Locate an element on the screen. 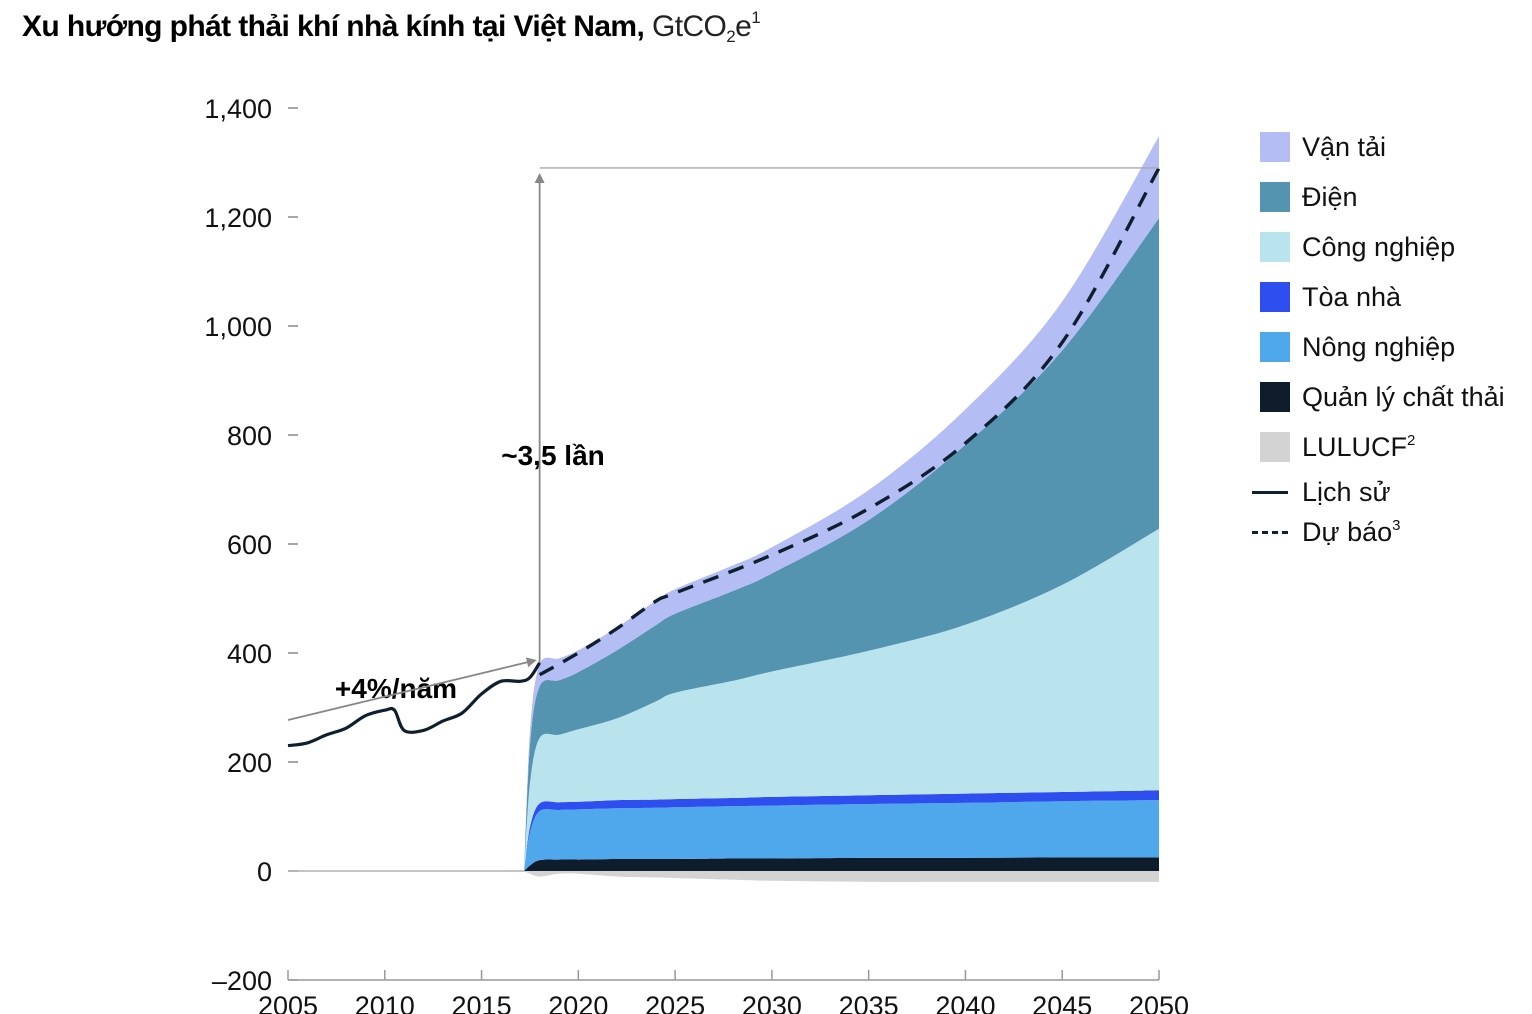 The width and height of the screenshot is (1532, 1014). y-tick-label: 1,400 is located at coordinates (238, 109).